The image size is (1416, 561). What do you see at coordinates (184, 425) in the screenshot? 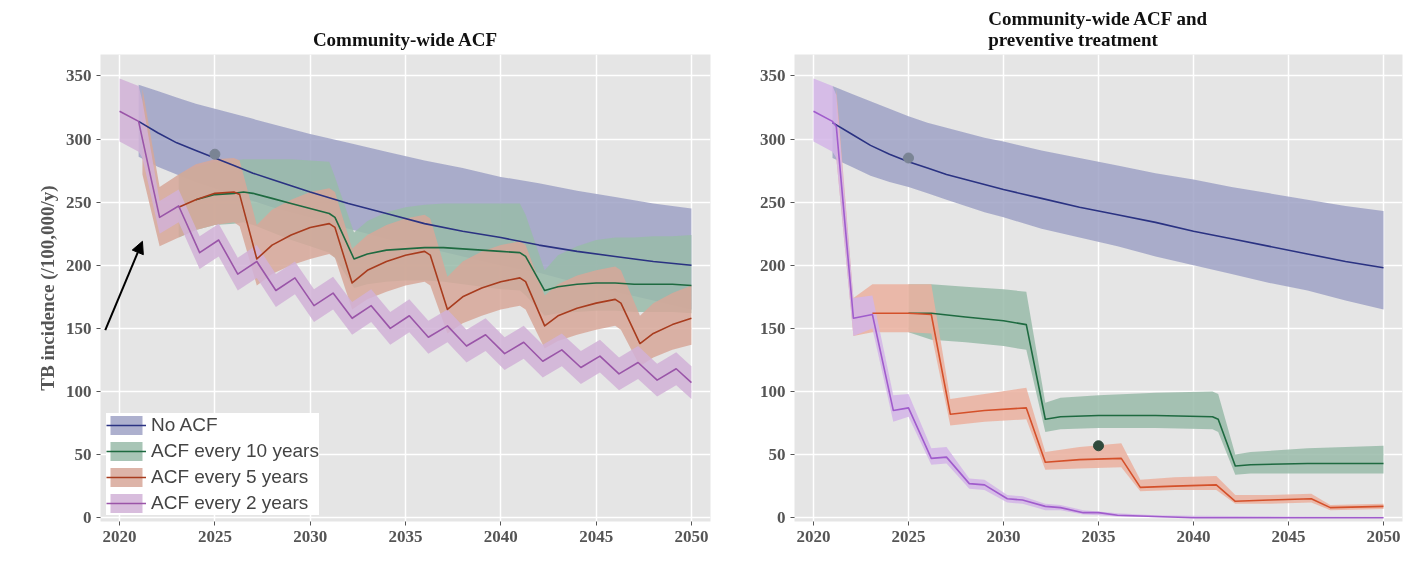
I see `legend-label: No ACF` at bounding box center [184, 425].